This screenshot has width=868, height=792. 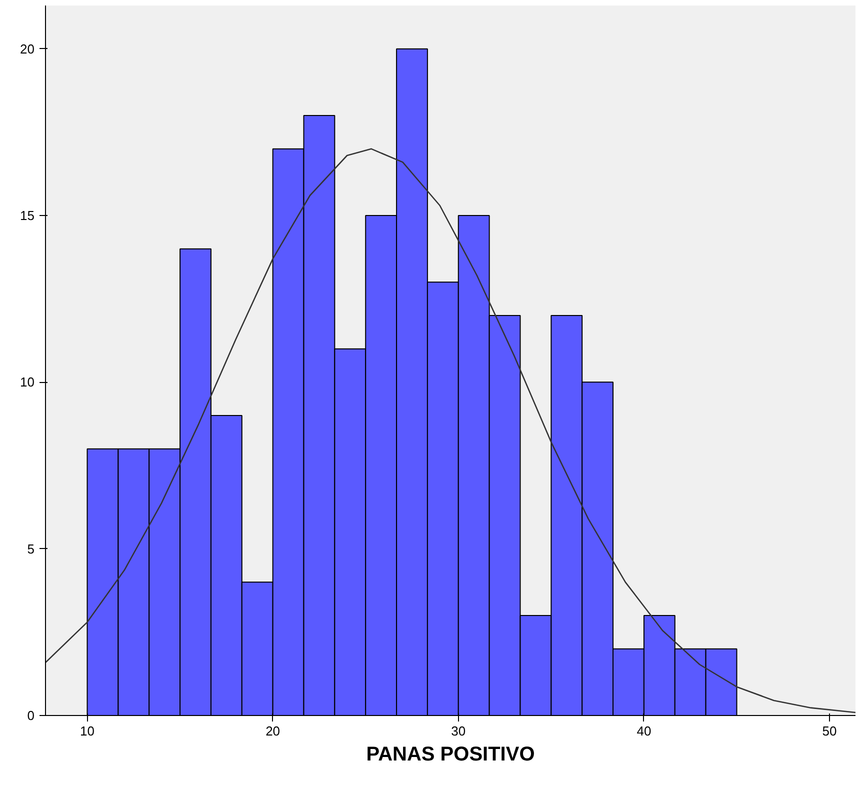 I want to click on y-tick-label: 15, so click(x=27, y=215).